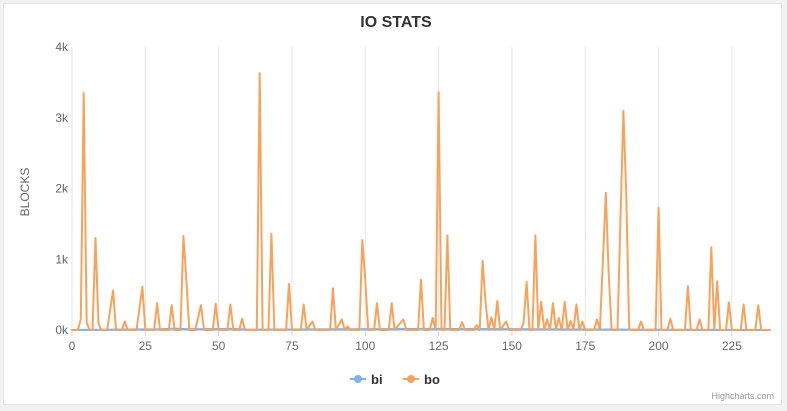 Image resolution: width=787 pixels, height=411 pixels. What do you see at coordinates (146, 346) in the screenshot?
I see `x-tick-label-1: 25` at bounding box center [146, 346].